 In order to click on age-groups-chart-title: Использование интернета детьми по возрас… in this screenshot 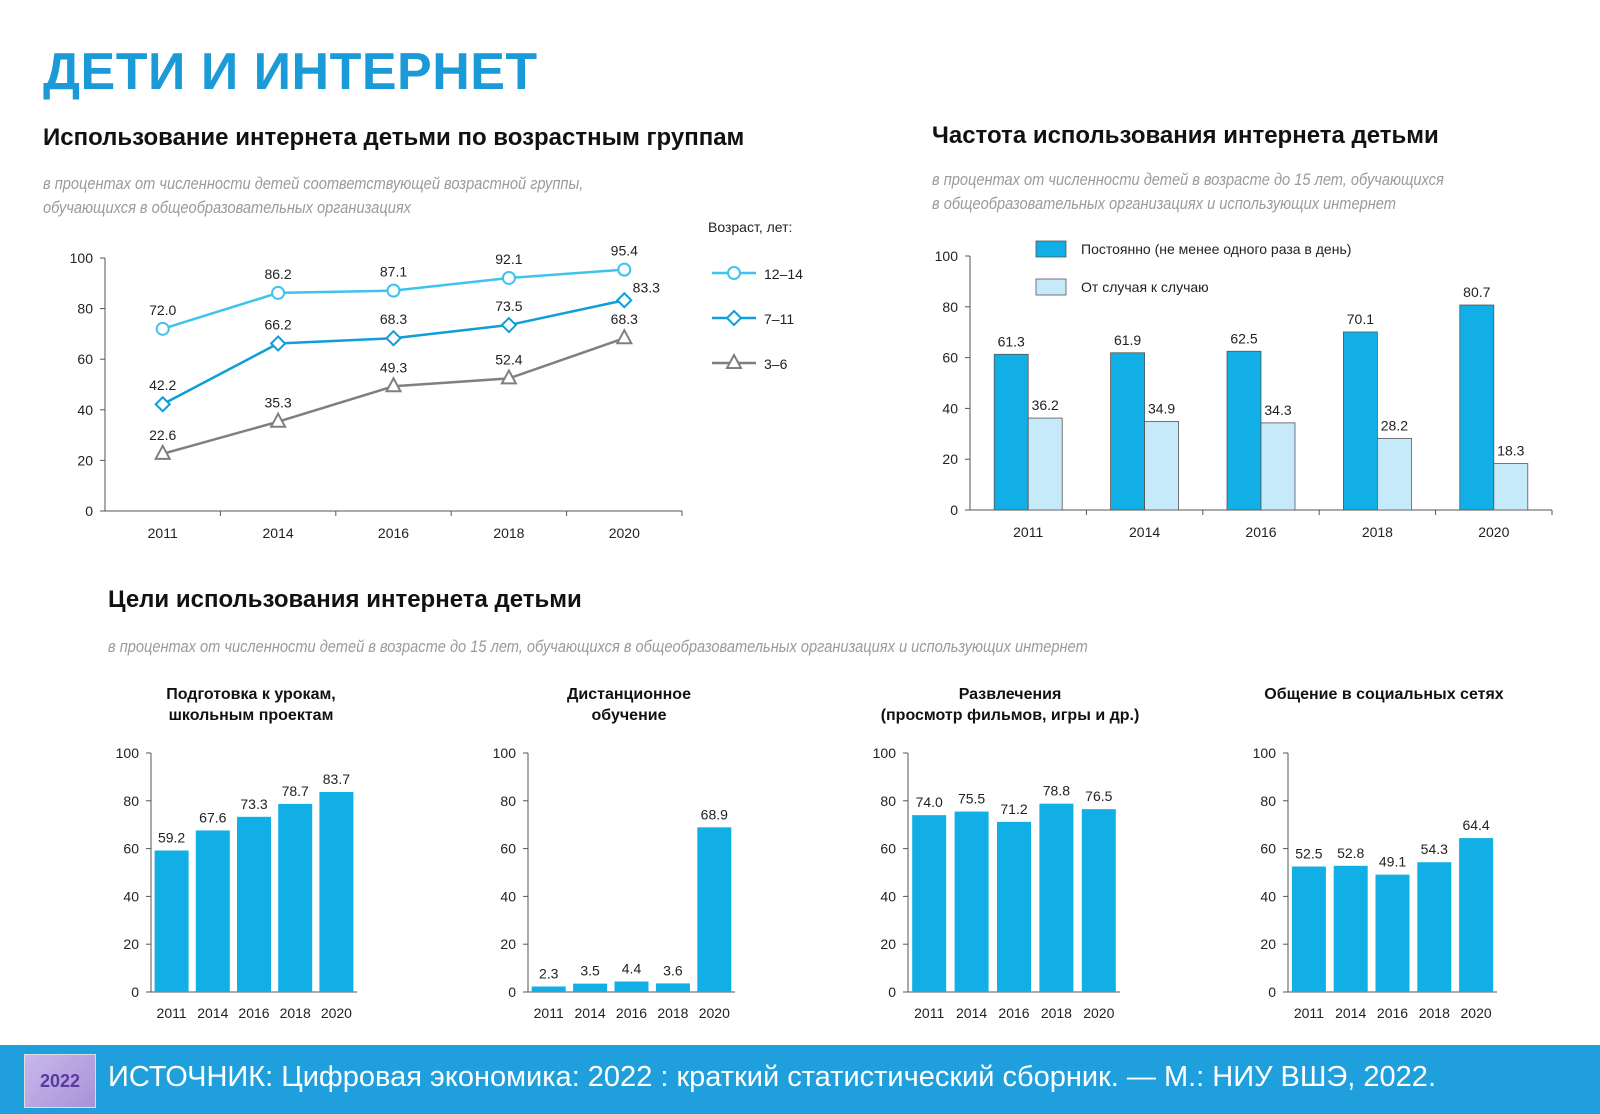, I will do `click(394, 137)`.